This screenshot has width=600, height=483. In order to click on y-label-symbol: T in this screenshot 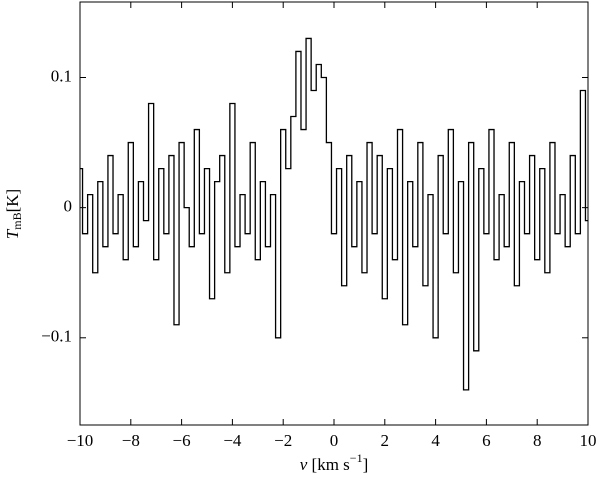, I will do `click(12, 233)`.